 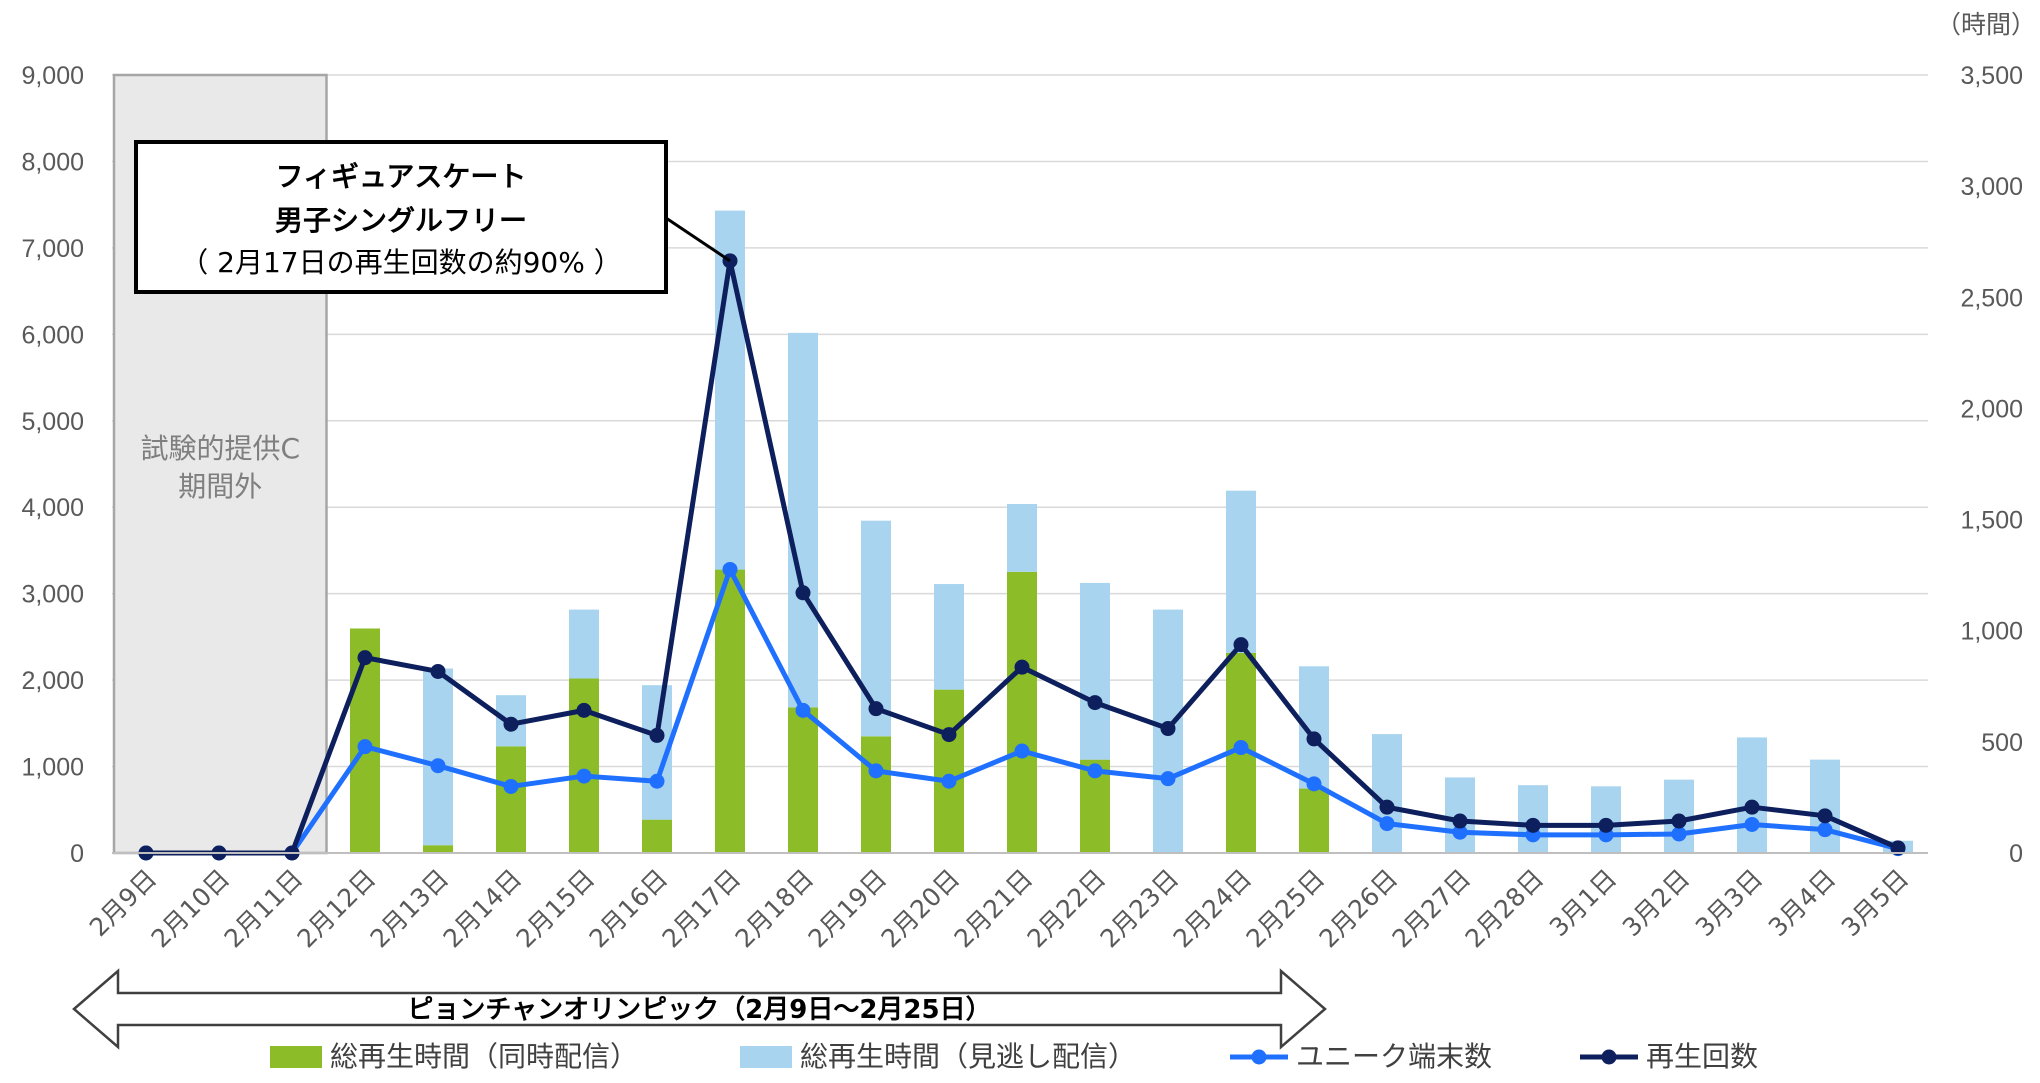 What do you see at coordinates (2002, 743) in the screenshot?
I see `right-axis-tick-label: 500` at bounding box center [2002, 743].